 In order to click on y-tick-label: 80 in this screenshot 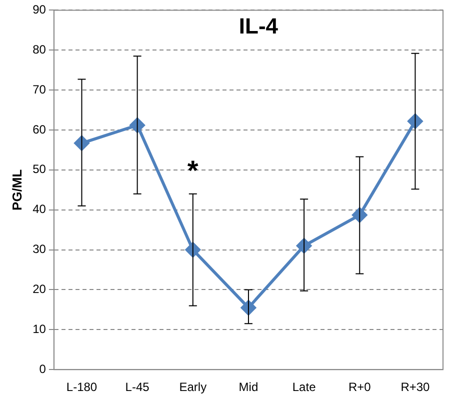, I will do `click(39, 49)`.